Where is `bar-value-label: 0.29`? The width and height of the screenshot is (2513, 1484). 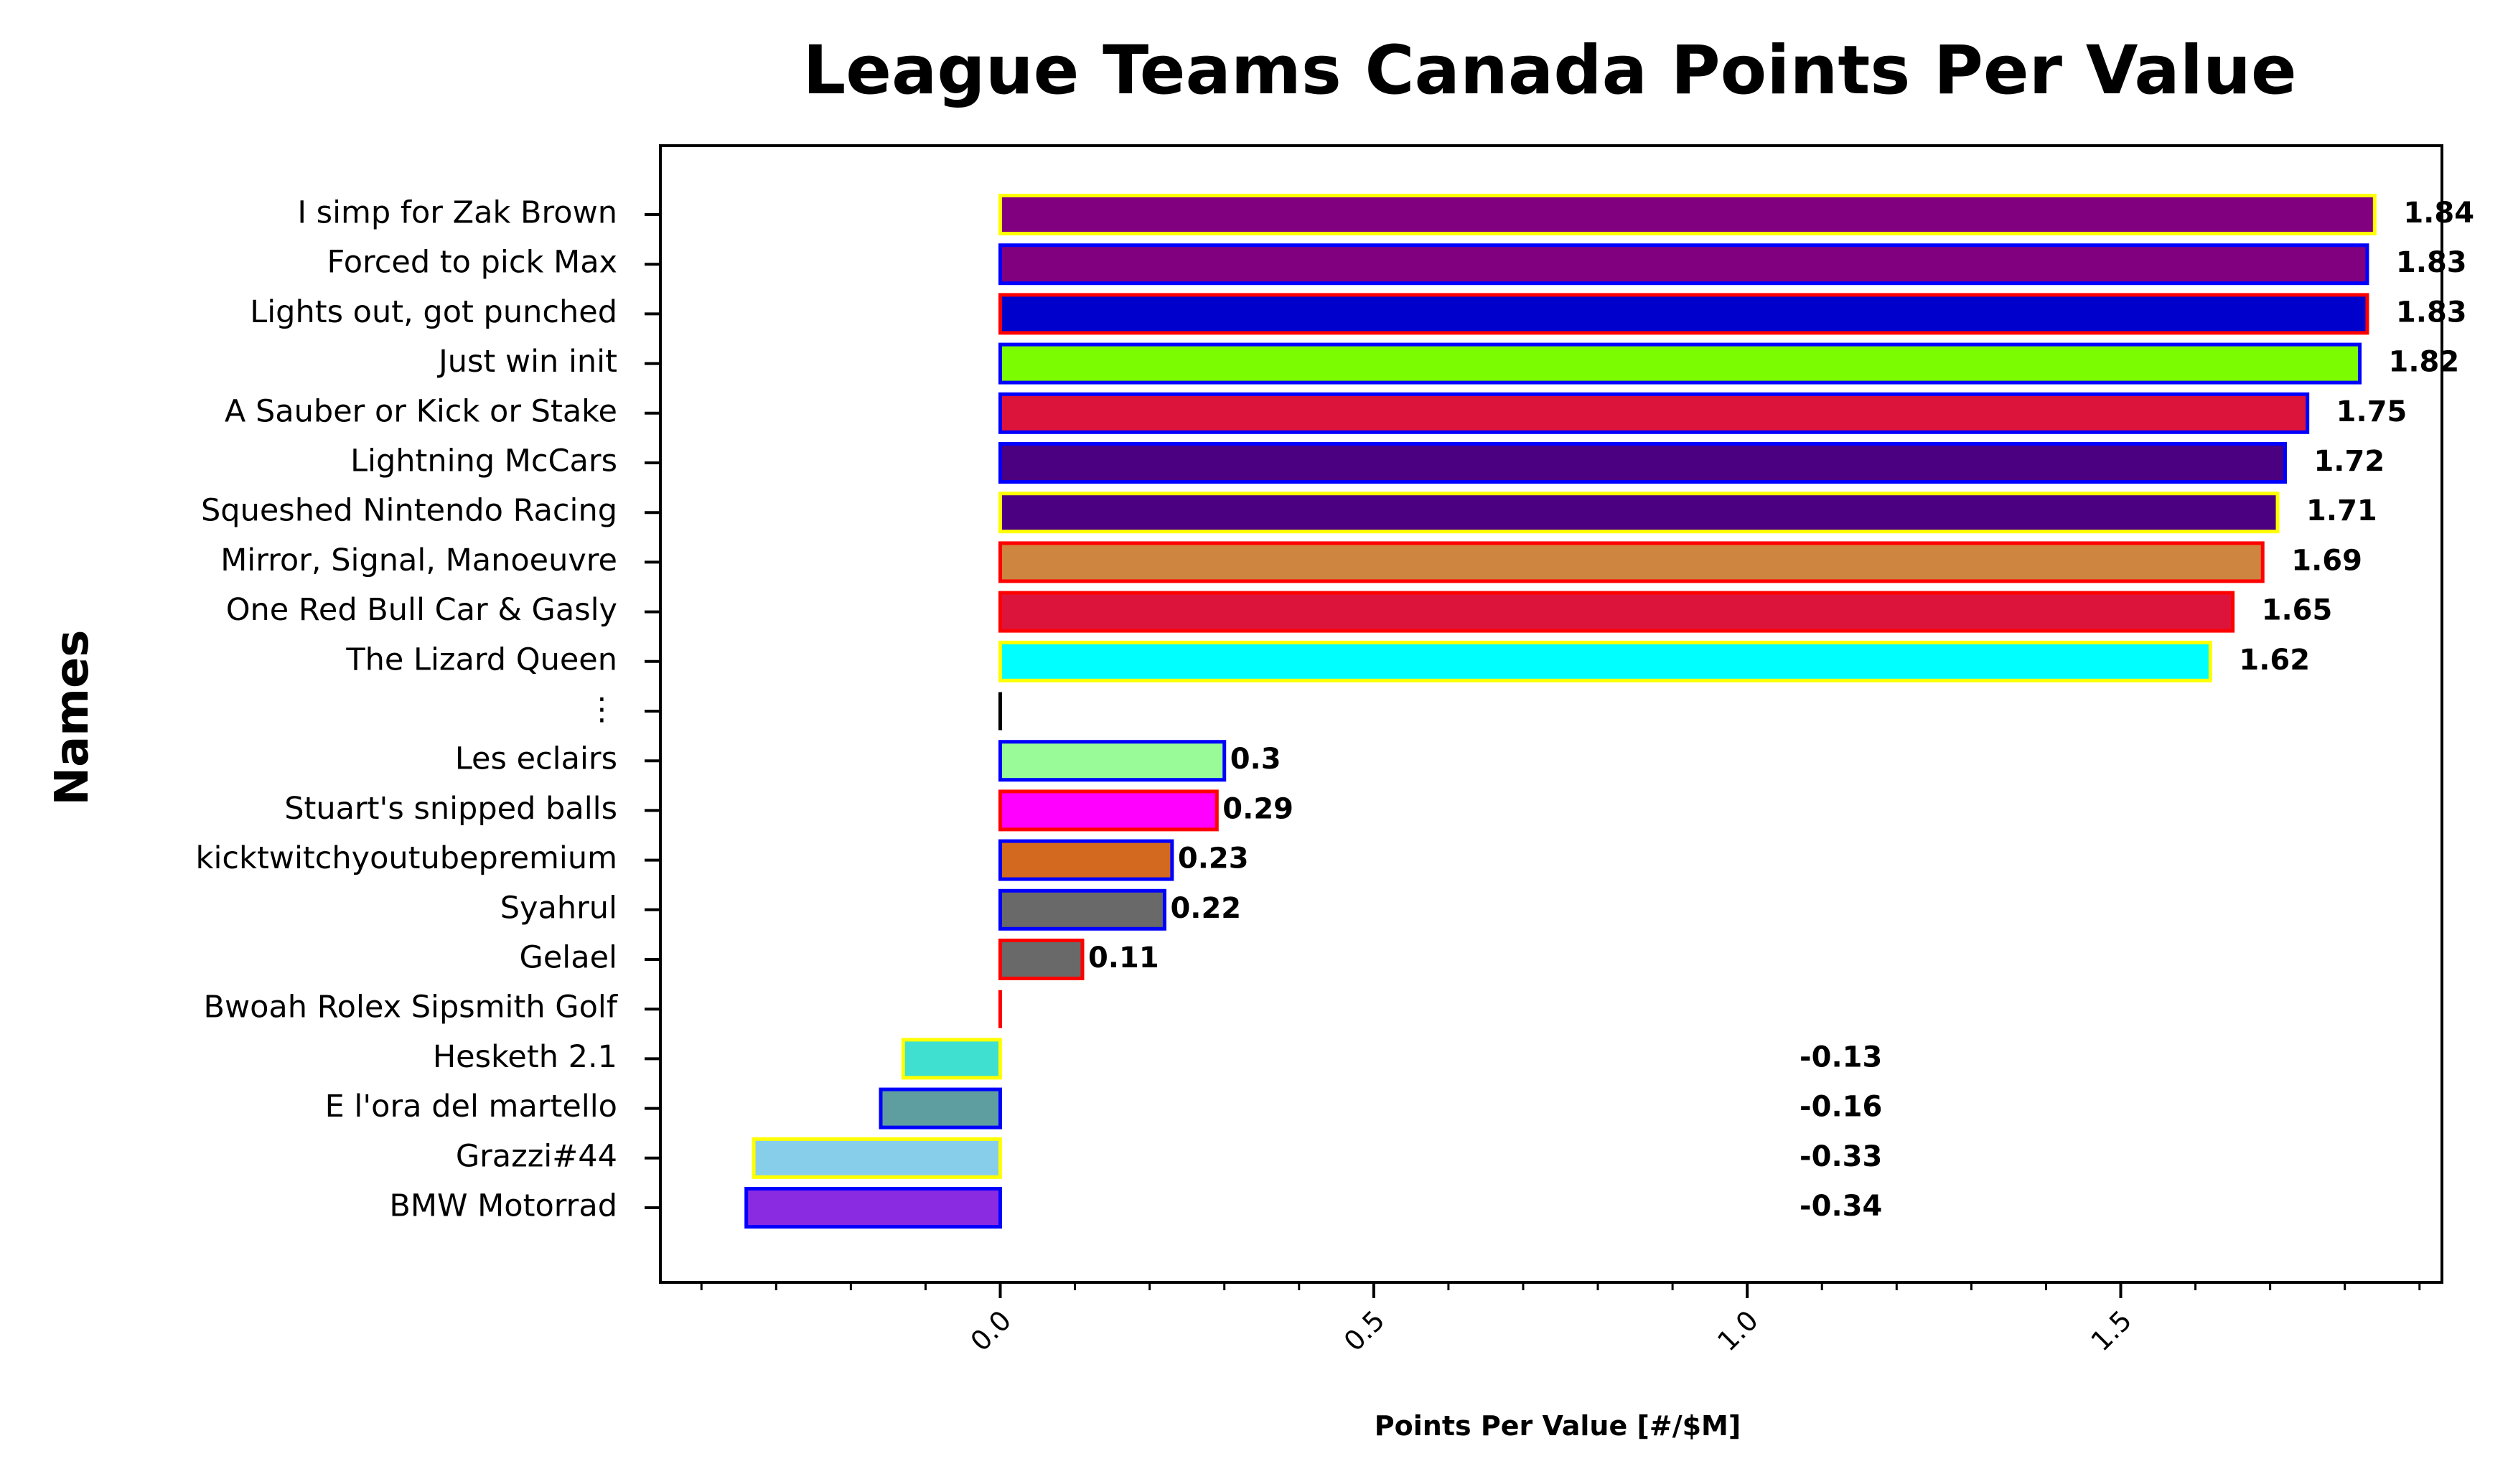
bar-value-label: 0.29 is located at coordinates (1257, 808).